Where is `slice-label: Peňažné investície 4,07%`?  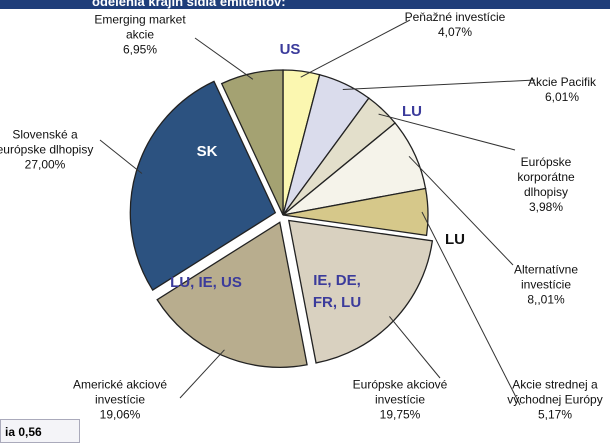 slice-label: Peňažné investície 4,07% is located at coordinates (455, 25).